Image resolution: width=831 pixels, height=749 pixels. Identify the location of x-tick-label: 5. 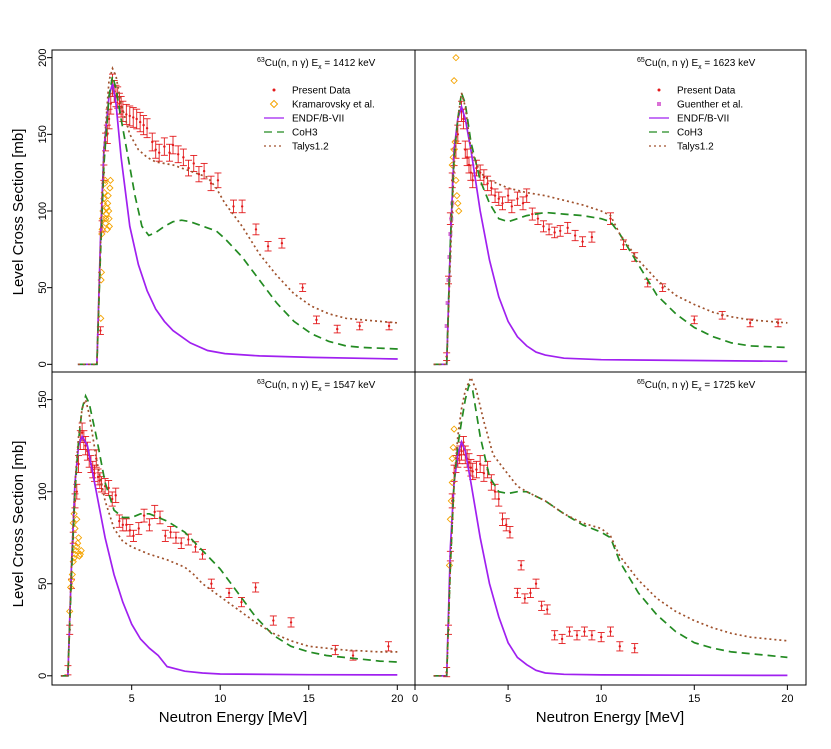
(132, 699).